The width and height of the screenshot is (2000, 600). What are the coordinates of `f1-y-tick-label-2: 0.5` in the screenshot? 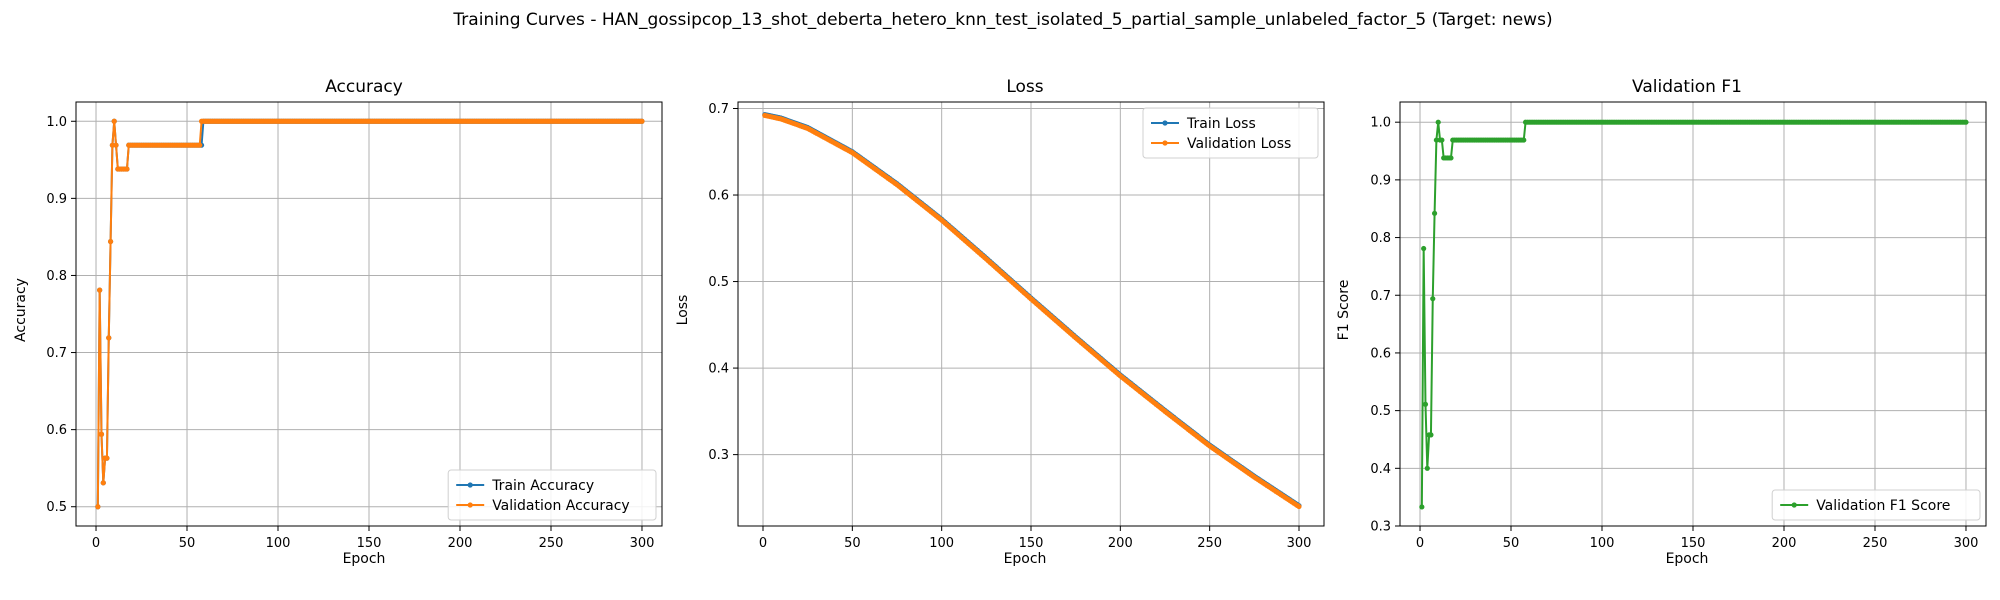 It's located at (1380, 411).